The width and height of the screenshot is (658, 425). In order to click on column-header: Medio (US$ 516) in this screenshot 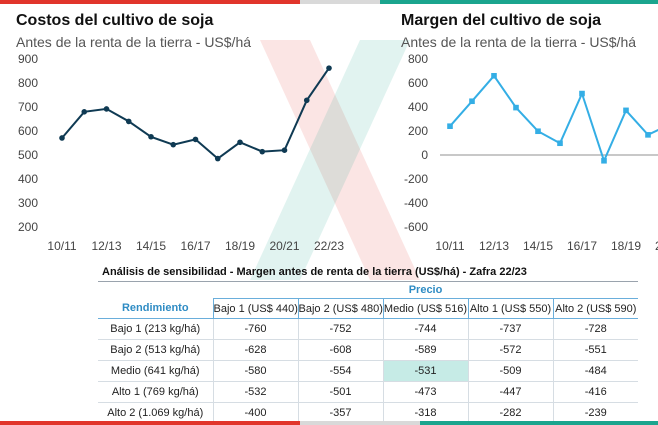, I will do `click(425, 308)`.